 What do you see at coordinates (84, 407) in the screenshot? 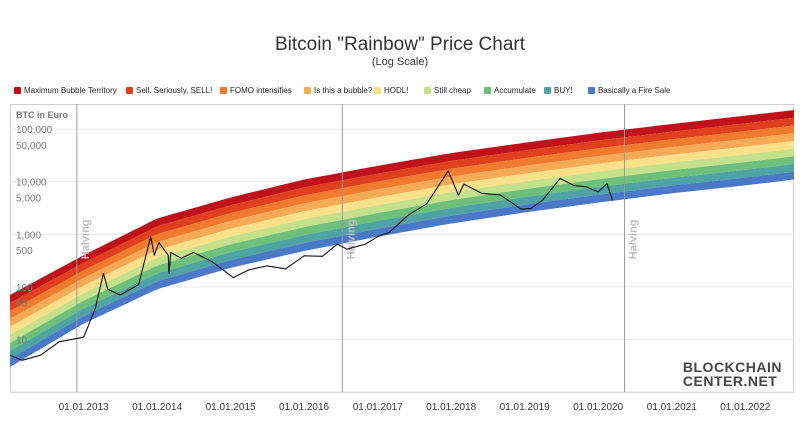
I see `x-tick-label: 01.01.2013` at bounding box center [84, 407].